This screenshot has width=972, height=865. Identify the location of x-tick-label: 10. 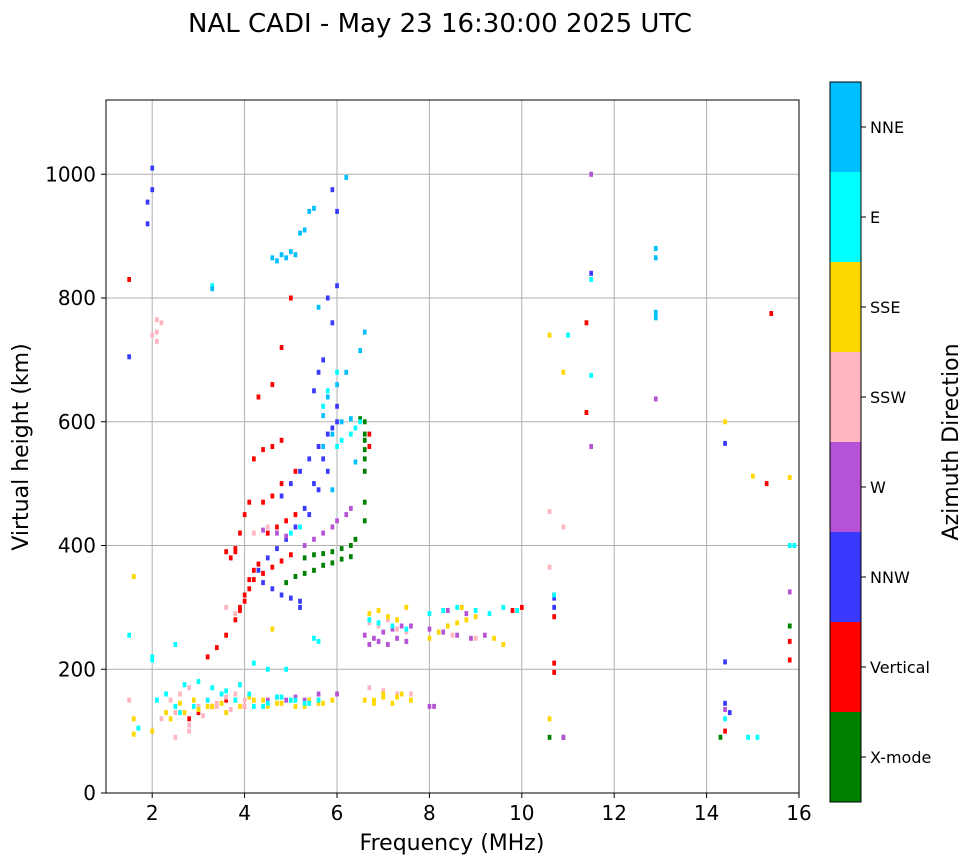
(521, 813).